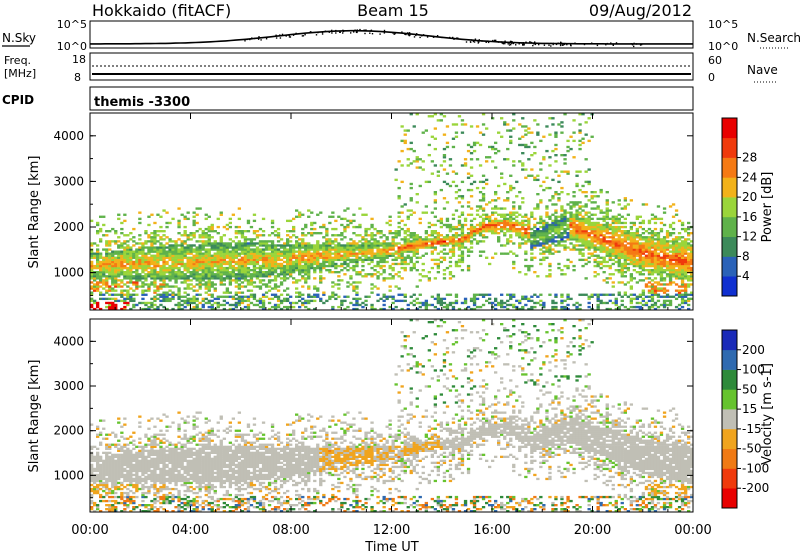 The image size is (800, 554). What do you see at coordinates (391, 98) in the screenshot?
I see `cpid-panel` at bounding box center [391, 98].